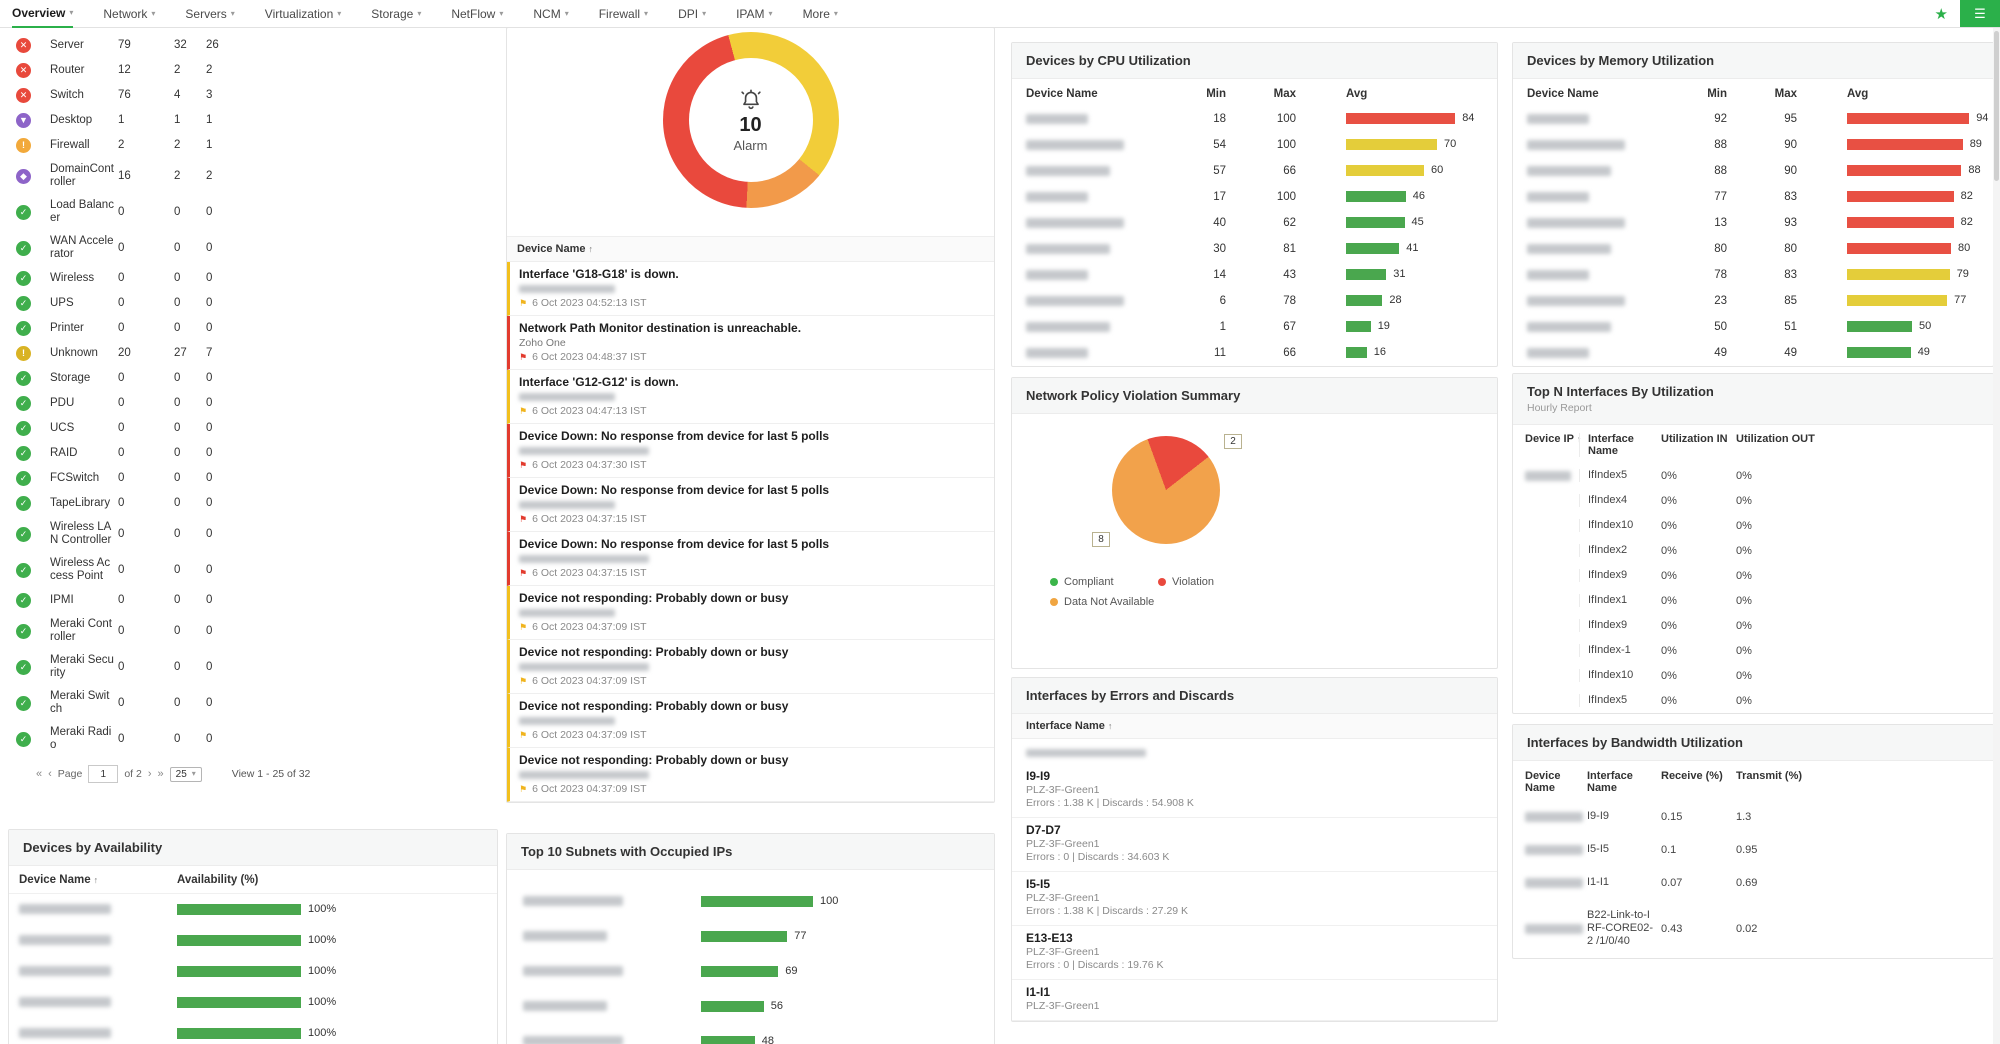 The height and width of the screenshot is (1044, 2000). I want to click on first-page-icon: «, so click(39, 773).